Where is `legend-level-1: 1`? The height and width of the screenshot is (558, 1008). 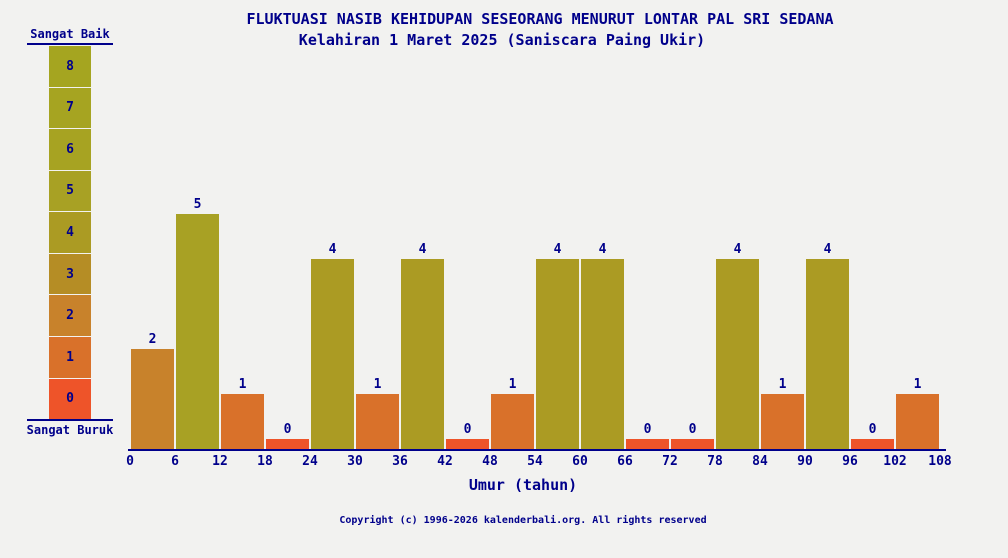 legend-level-1: 1 is located at coordinates (70, 357).